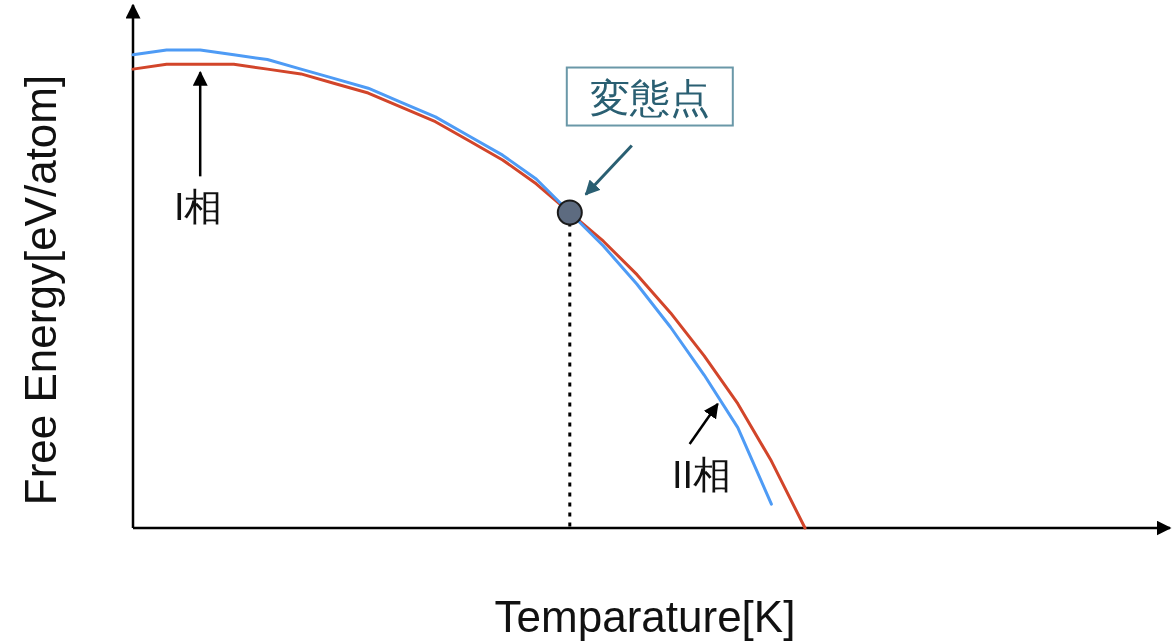 Image resolution: width=1174 pixels, height=644 pixels. What do you see at coordinates (702, 475) in the screenshot?
I see `annotation: II相` at bounding box center [702, 475].